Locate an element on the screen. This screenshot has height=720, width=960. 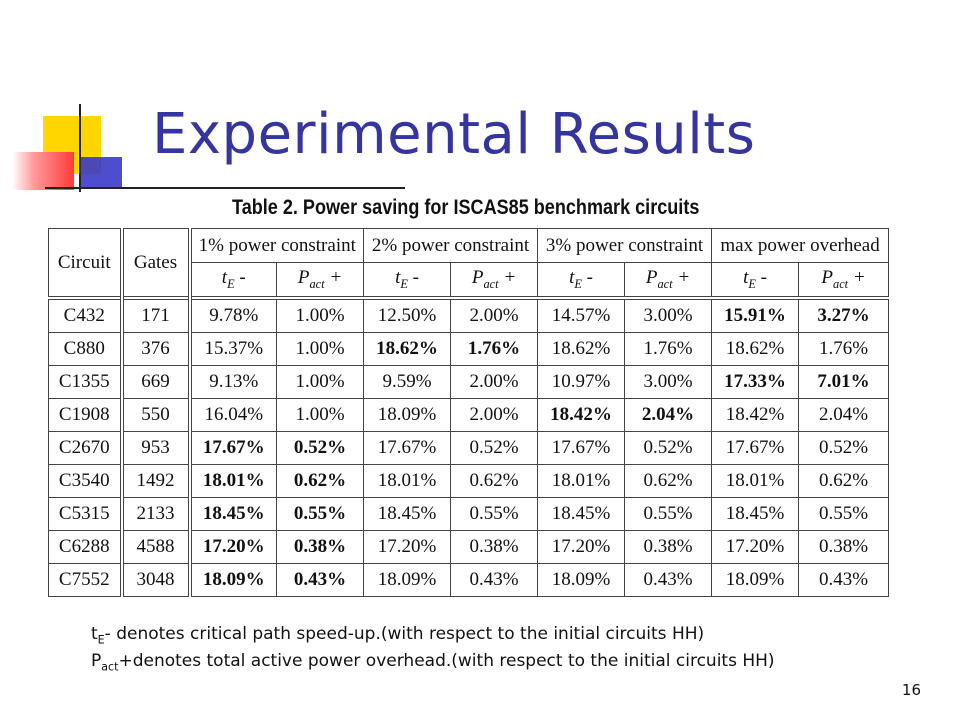
cell-circuit: C5315 is located at coordinates (86, 514).